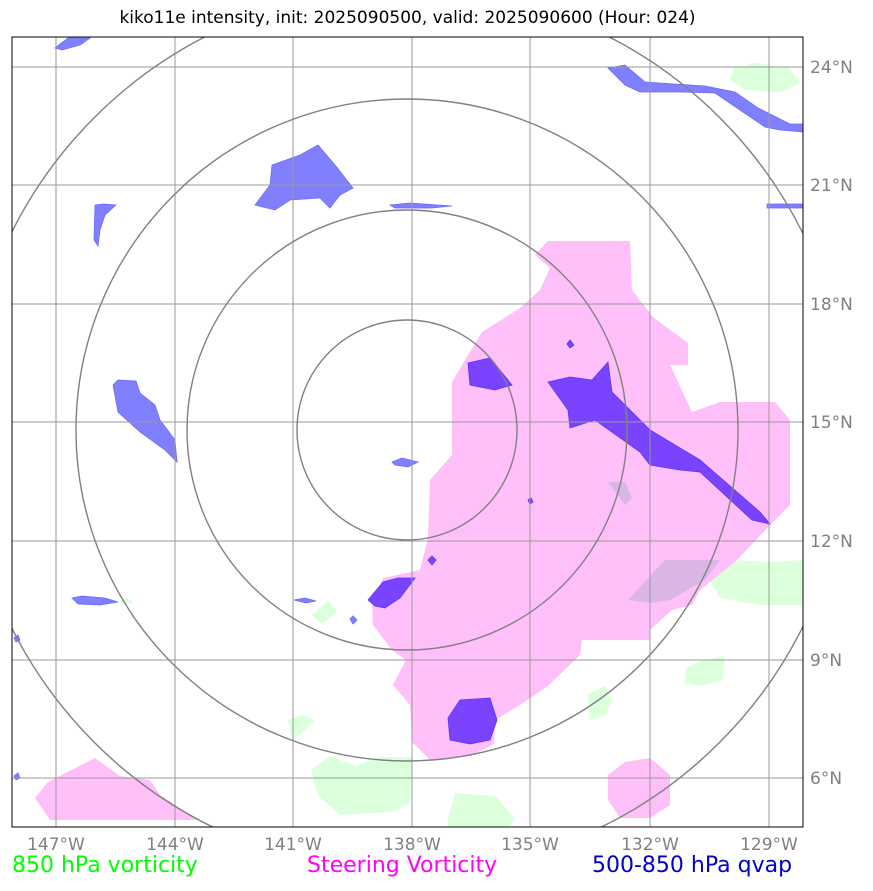 The height and width of the screenshot is (891, 873). What do you see at coordinates (826, 661) in the screenshot?
I see `y-tick-label: 9°N` at bounding box center [826, 661].